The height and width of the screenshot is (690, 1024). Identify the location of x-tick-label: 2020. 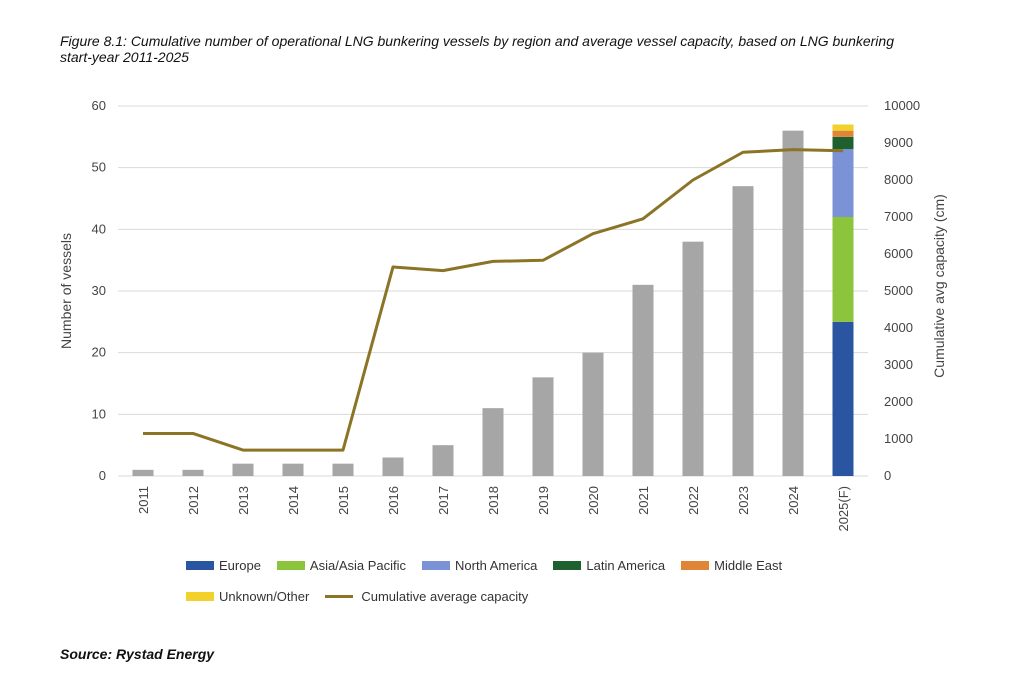
(593, 500).